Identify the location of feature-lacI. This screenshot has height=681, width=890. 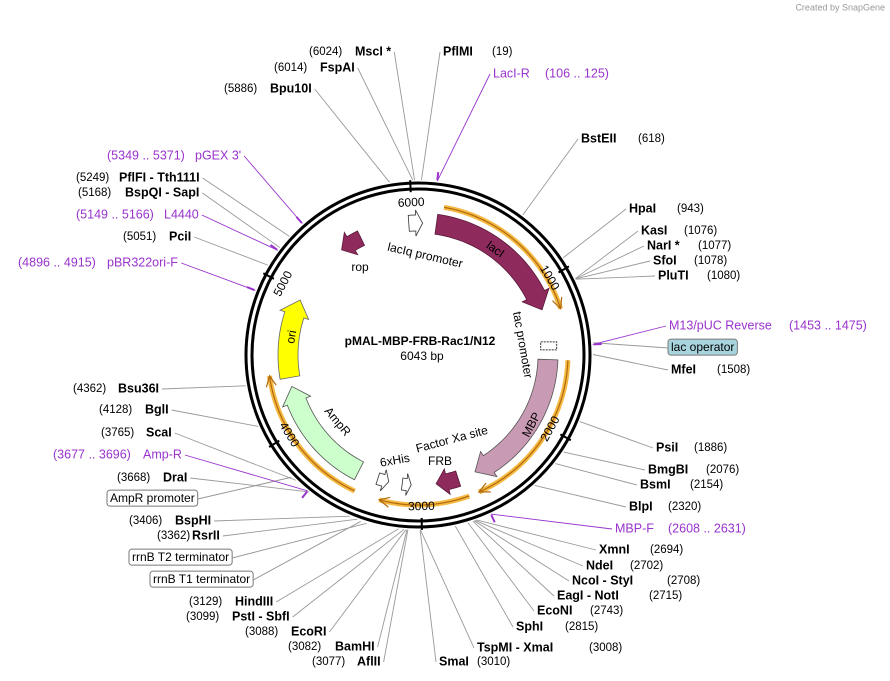
(492, 262).